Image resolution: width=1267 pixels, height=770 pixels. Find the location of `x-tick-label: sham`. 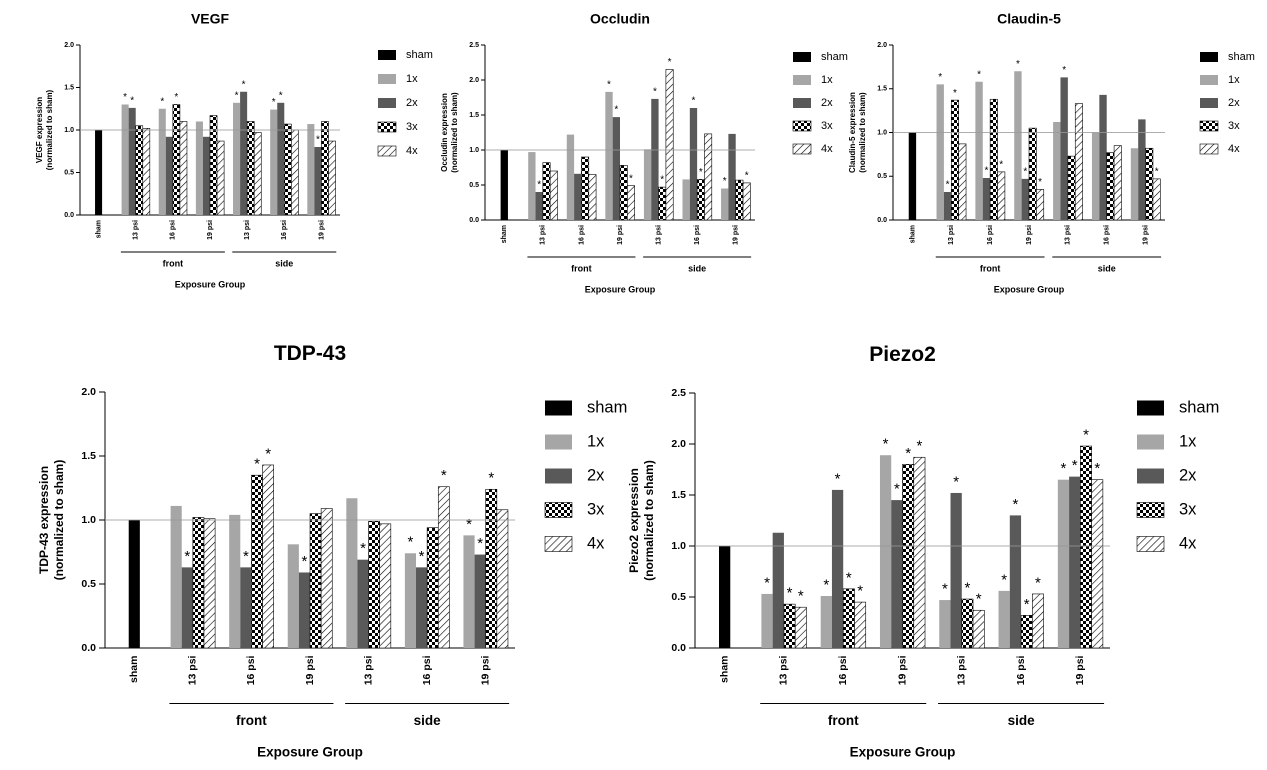

x-tick-label: sham is located at coordinates (134, 669).